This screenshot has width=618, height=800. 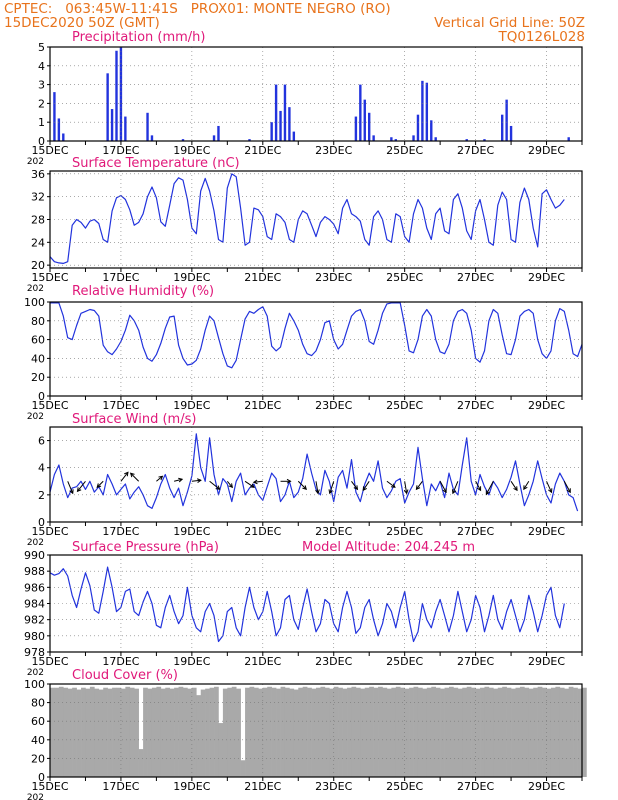 I want to click on temperature-line, so click(x=307, y=218).